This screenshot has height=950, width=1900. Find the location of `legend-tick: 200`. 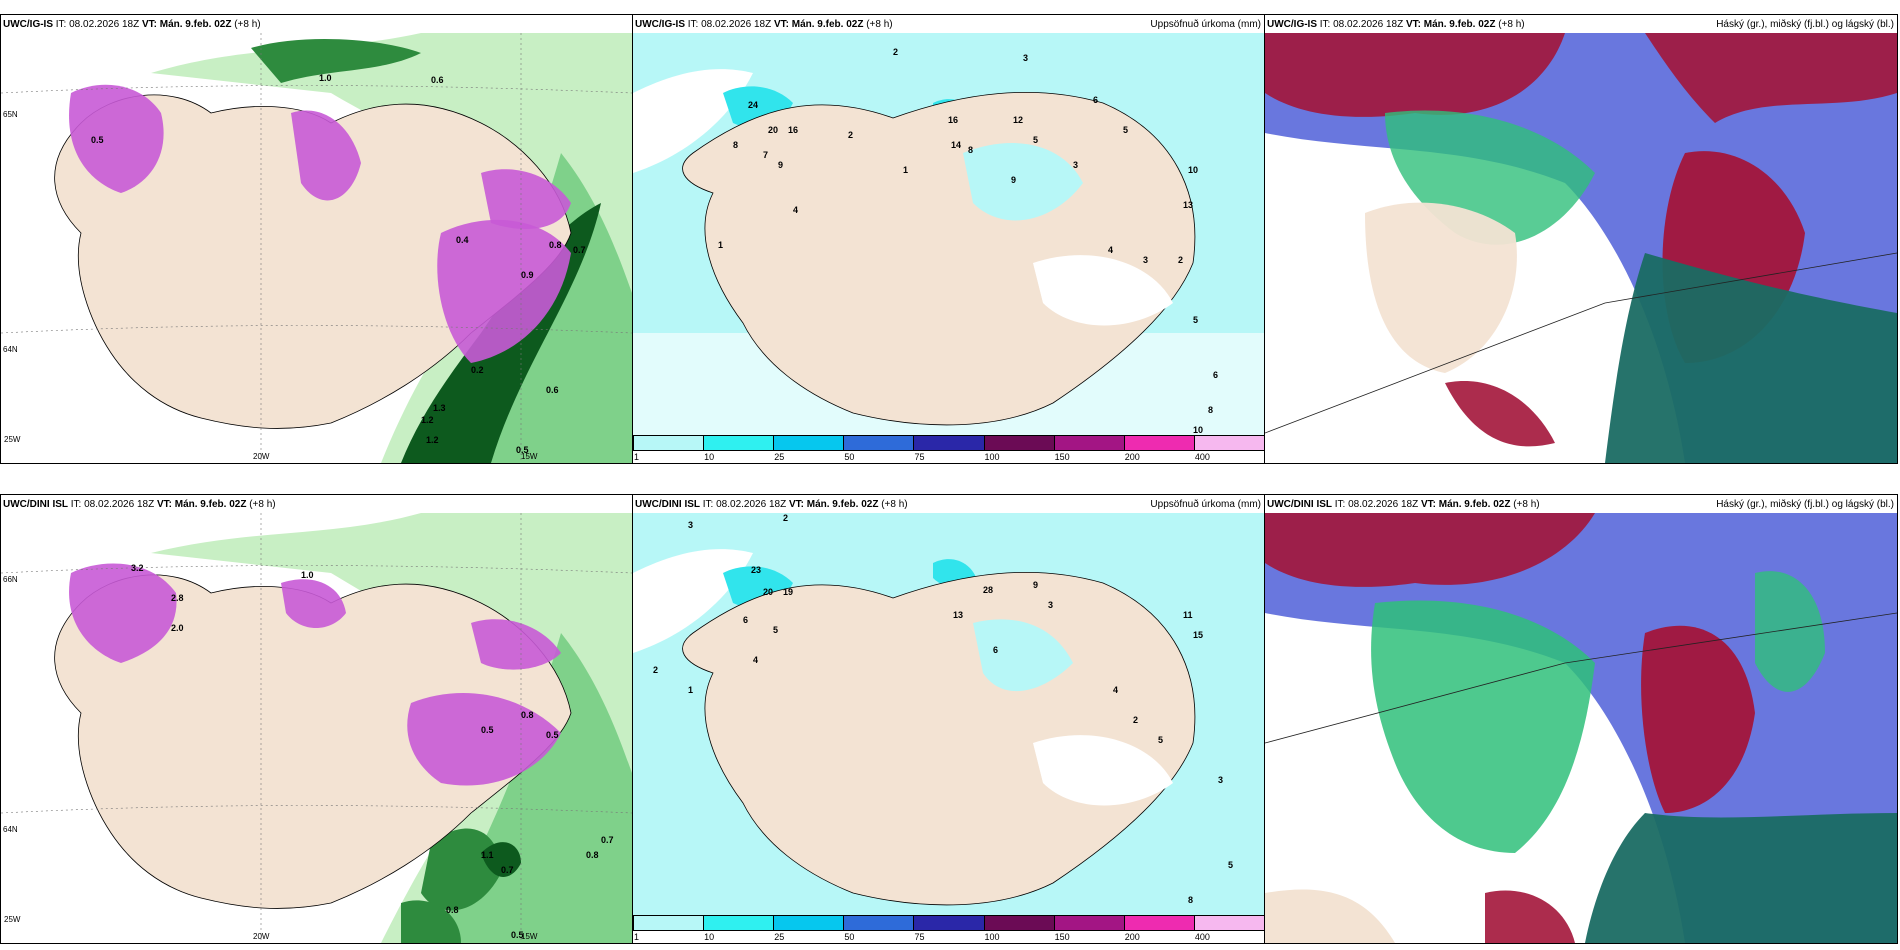

legend-tick: 200 is located at coordinates (1132, 937).